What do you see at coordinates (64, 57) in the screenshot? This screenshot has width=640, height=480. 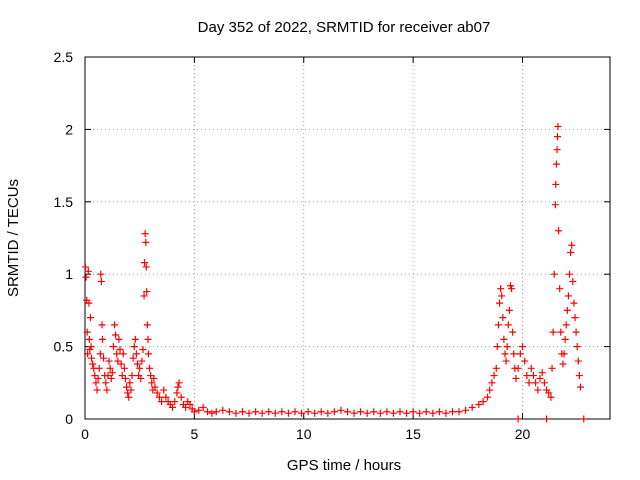 I see `y-tick-label: 2.5` at bounding box center [64, 57].